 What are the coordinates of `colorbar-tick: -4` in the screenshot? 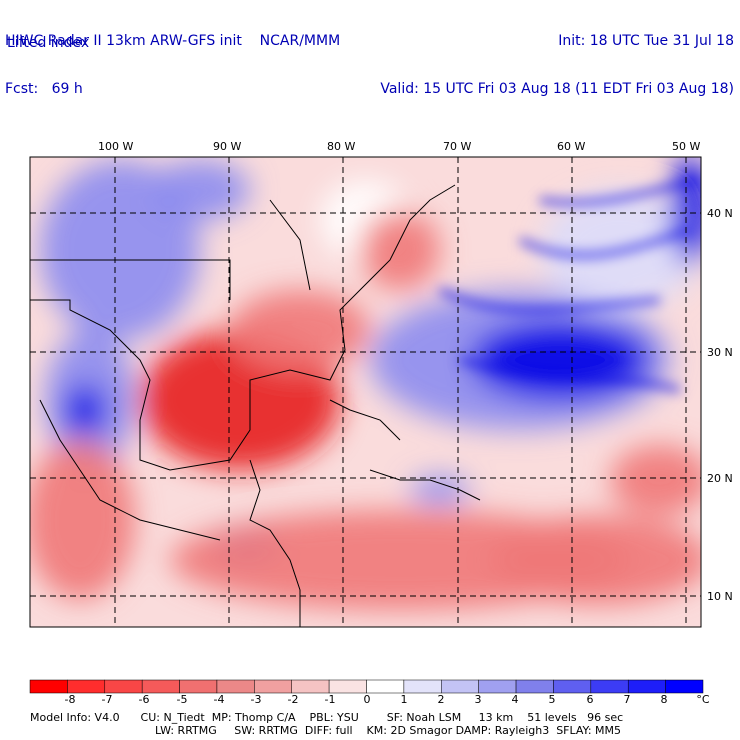 It's located at (219, 699).